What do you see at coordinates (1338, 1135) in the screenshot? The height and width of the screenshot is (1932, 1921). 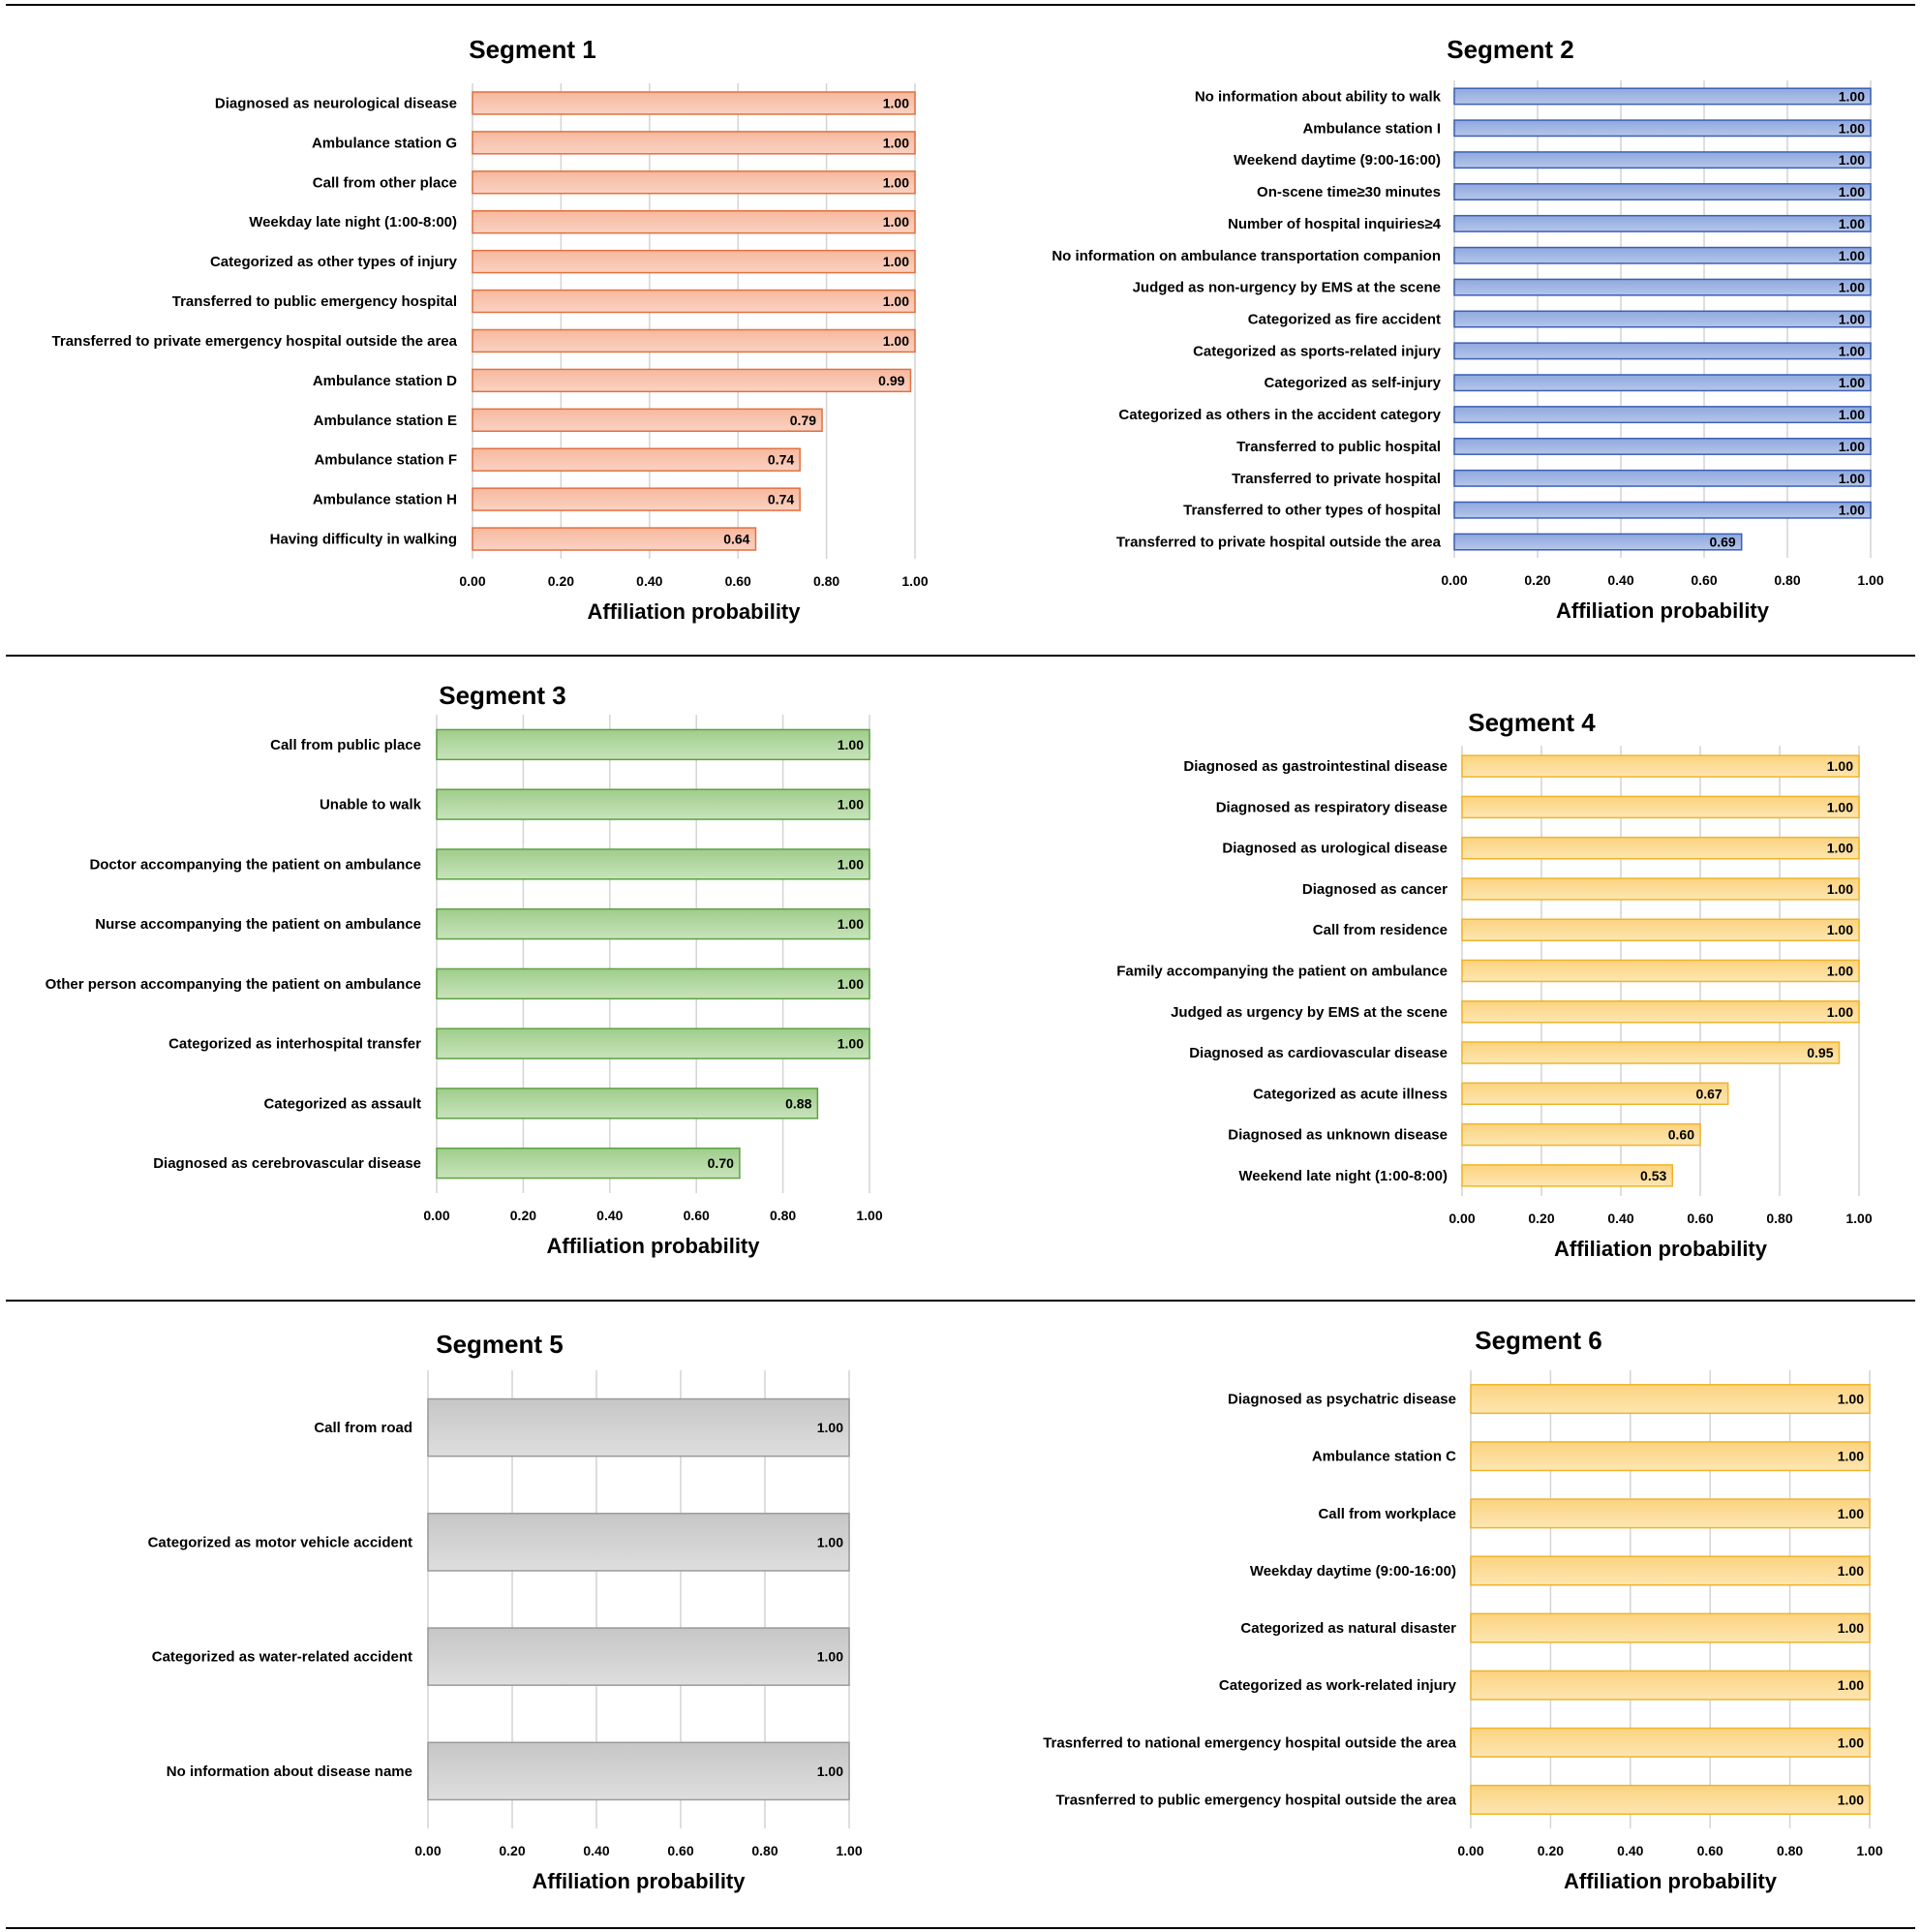 I see `category-label: Diagnosed as unknown disease` at bounding box center [1338, 1135].